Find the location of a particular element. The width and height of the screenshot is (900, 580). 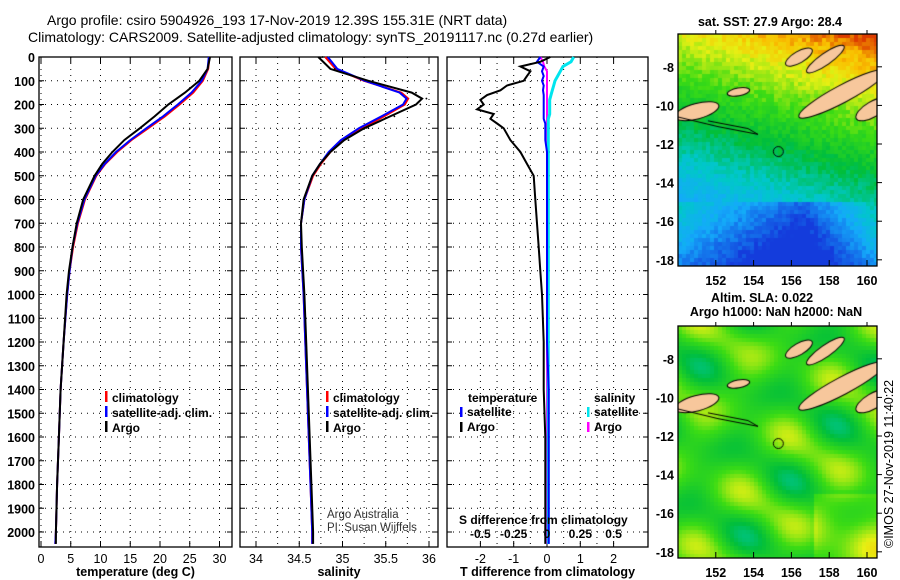

x-axis-label: temperature (deg C) is located at coordinates (135, 572).